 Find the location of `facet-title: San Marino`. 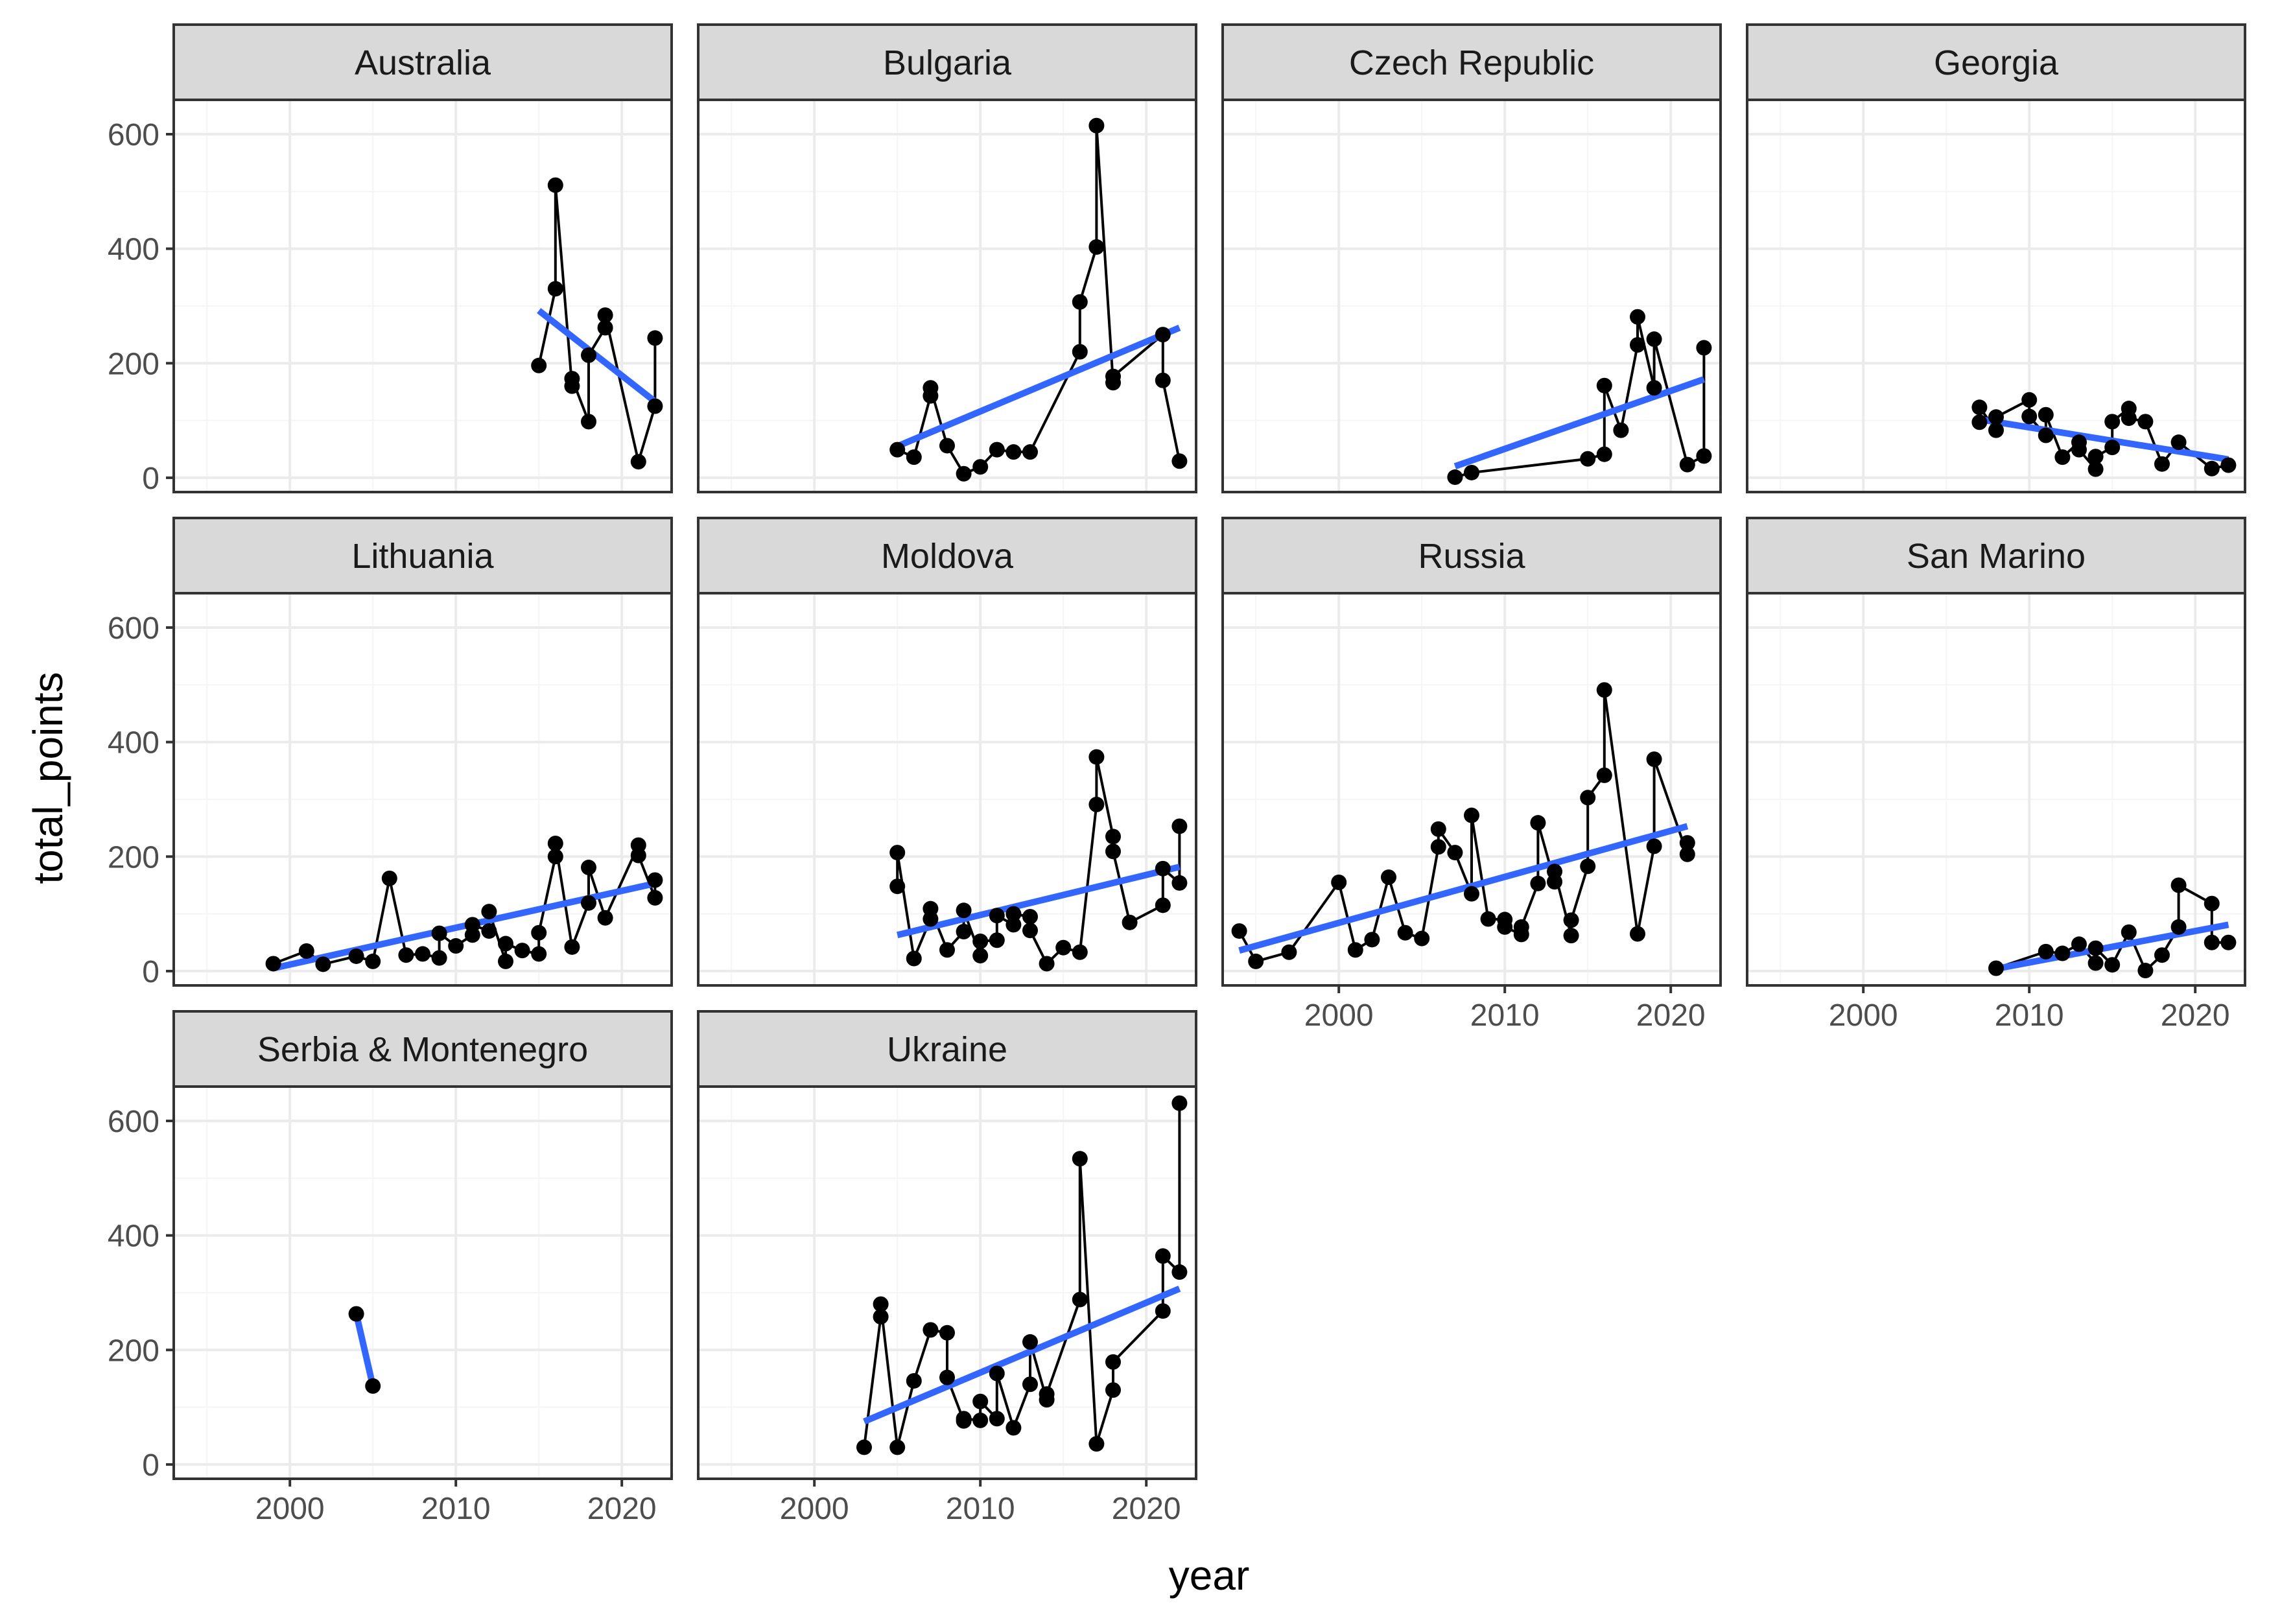

facet-title: San Marino is located at coordinates (1996, 557).